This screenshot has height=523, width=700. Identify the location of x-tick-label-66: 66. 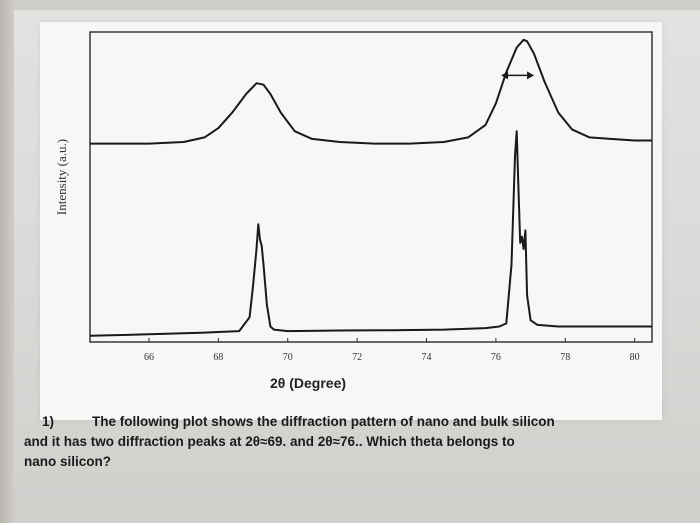
(149, 357).